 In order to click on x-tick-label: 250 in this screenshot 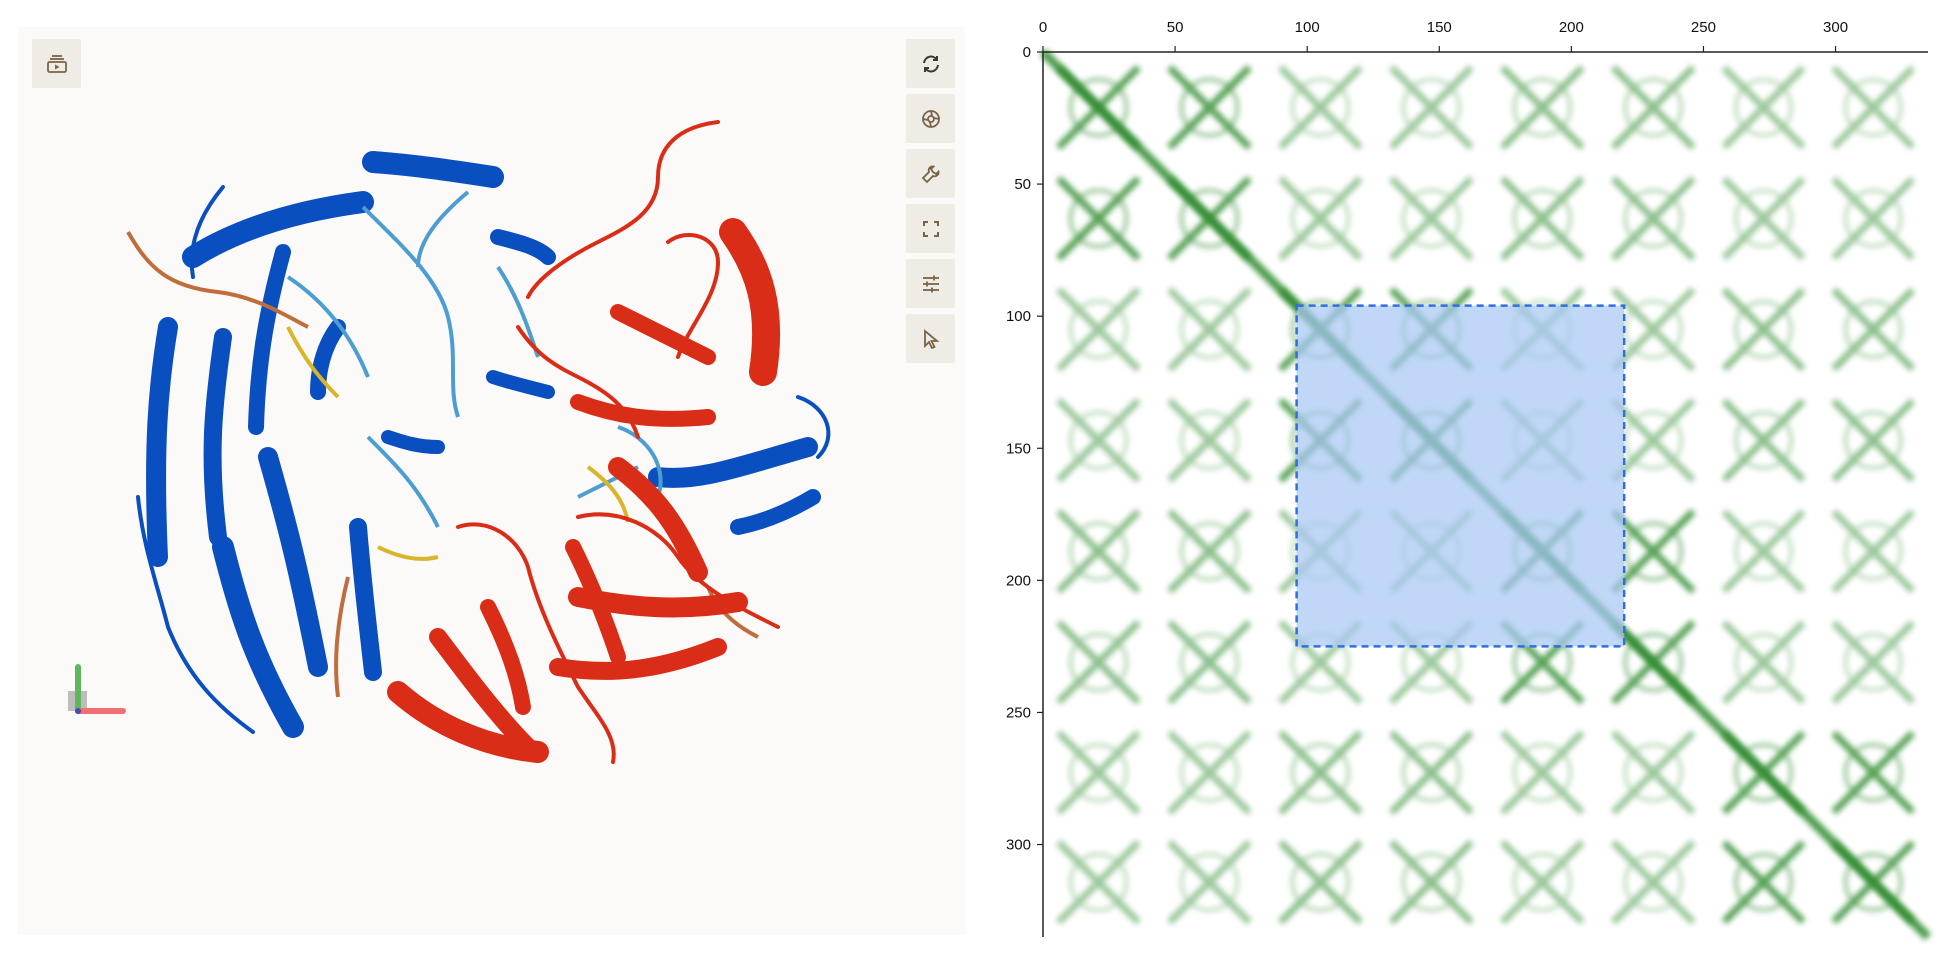, I will do `click(1703, 27)`.